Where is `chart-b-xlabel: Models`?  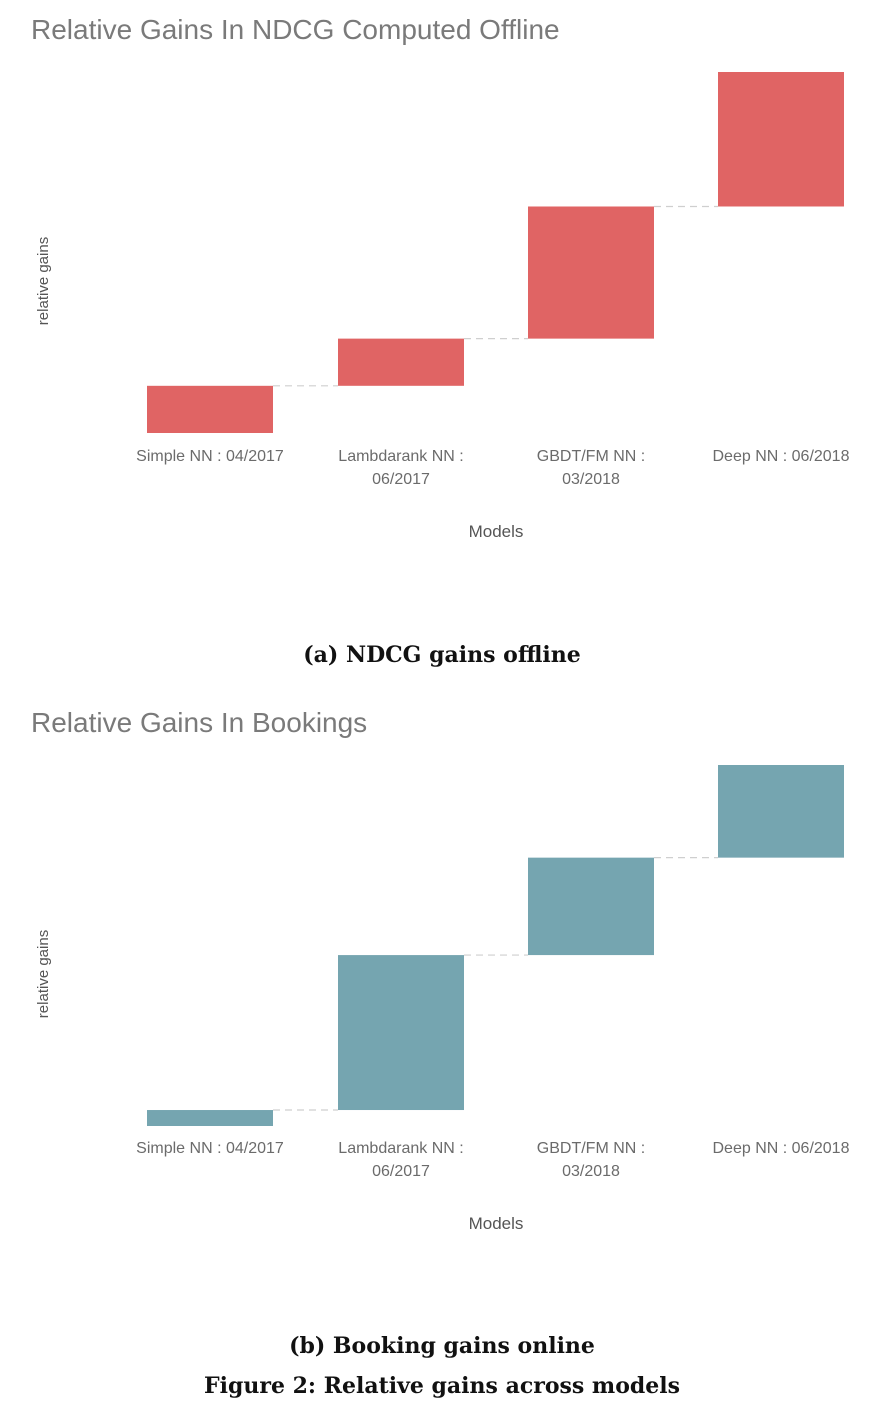
chart-b-xlabel: Models is located at coordinates (496, 1223).